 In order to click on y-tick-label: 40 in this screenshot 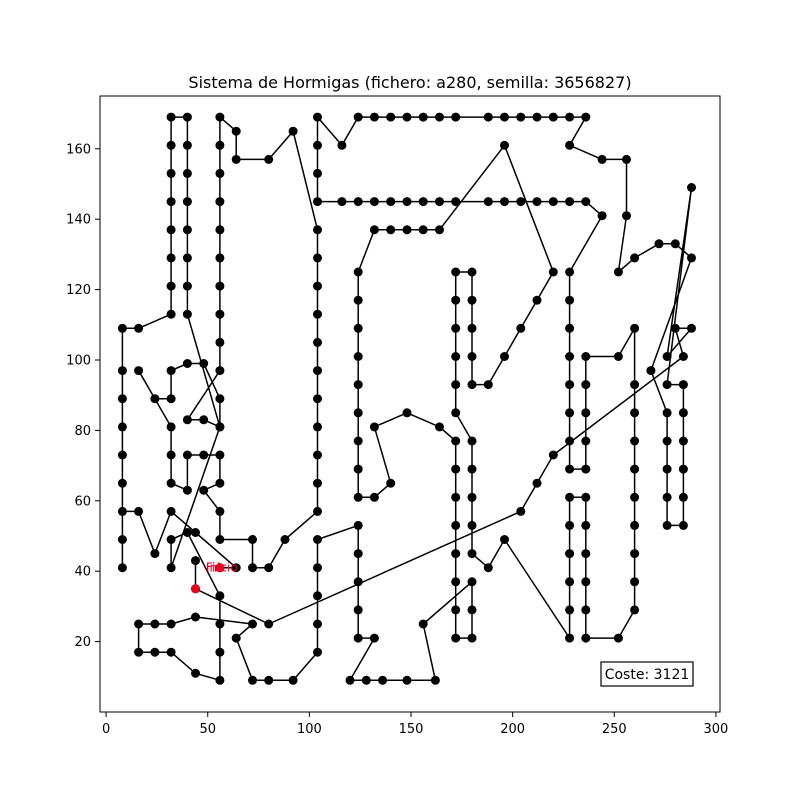, I will do `click(82, 572)`.